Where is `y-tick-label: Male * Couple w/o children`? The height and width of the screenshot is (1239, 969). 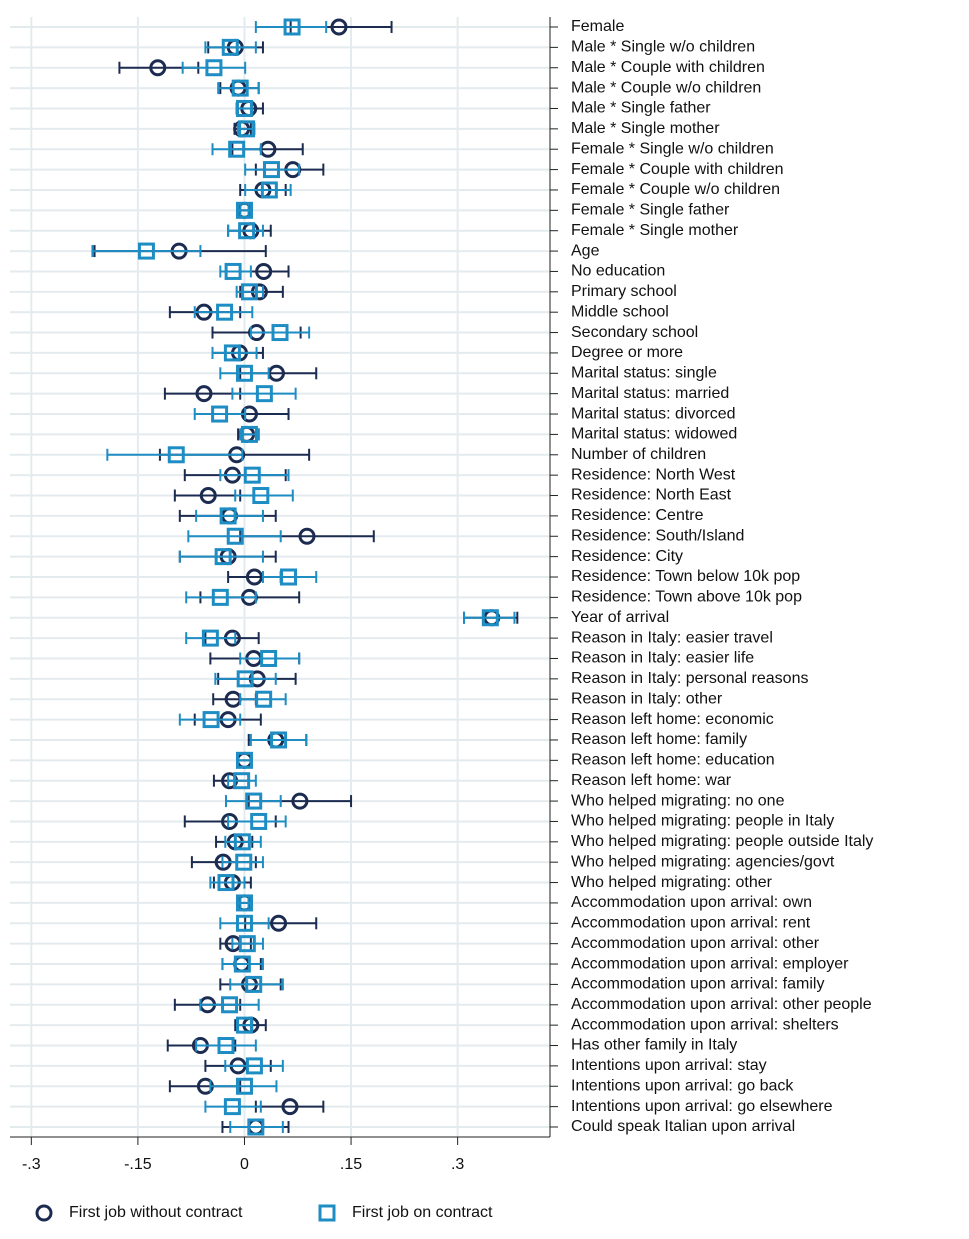 y-tick-label: Male * Couple w/o children is located at coordinates (666, 87).